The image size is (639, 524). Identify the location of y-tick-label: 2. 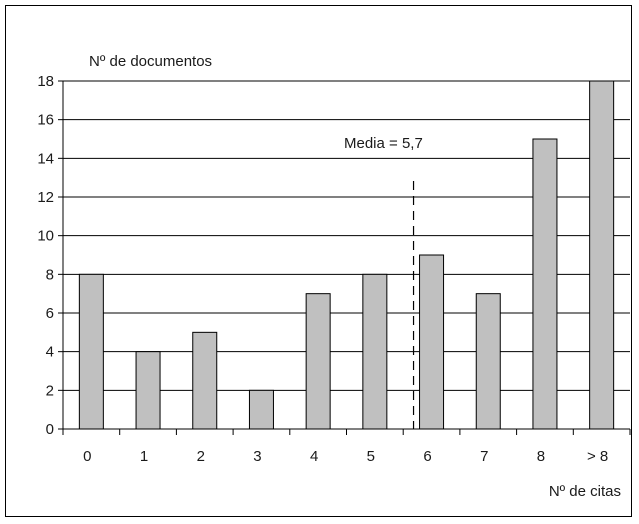
(50, 390).